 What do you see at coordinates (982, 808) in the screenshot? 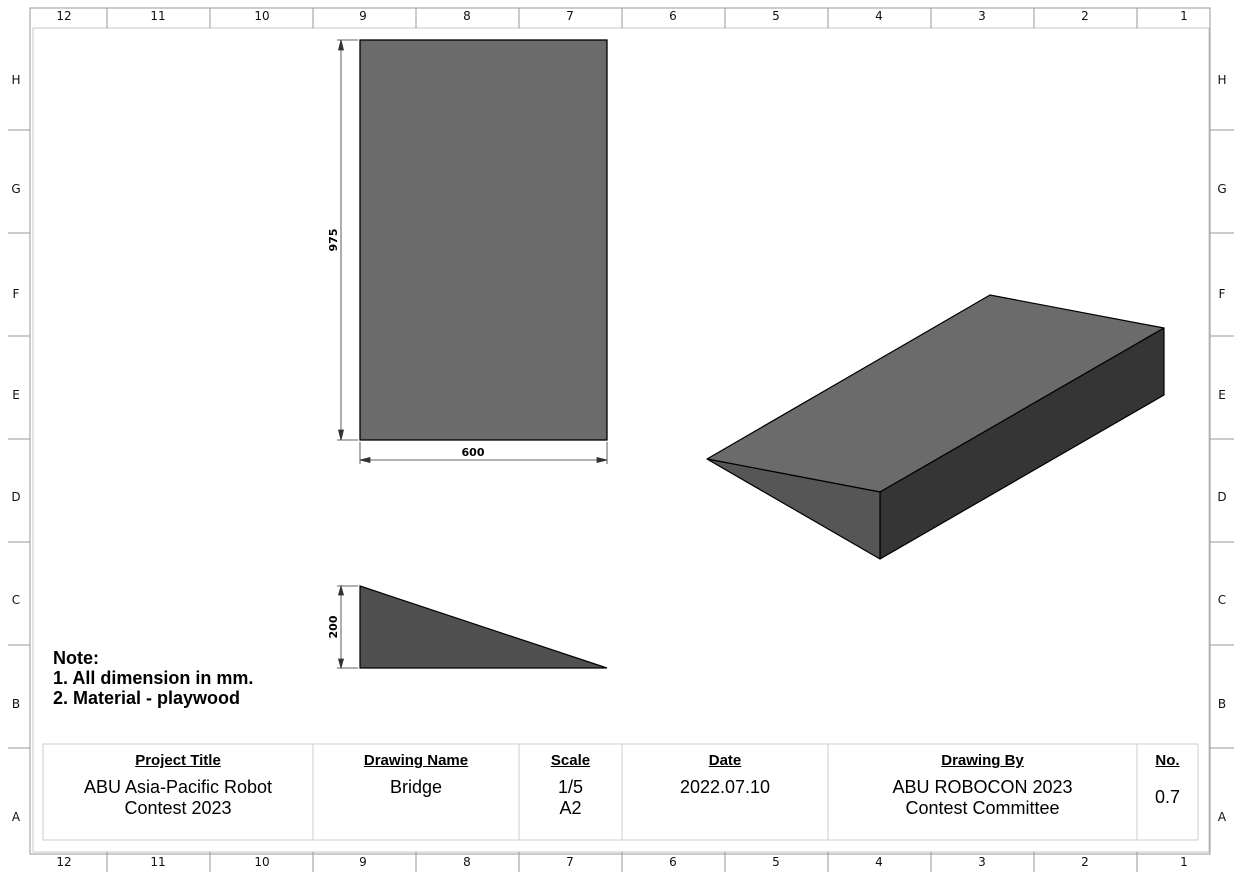
I see `drawing-by-line: Contest Committee` at bounding box center [982, 808].